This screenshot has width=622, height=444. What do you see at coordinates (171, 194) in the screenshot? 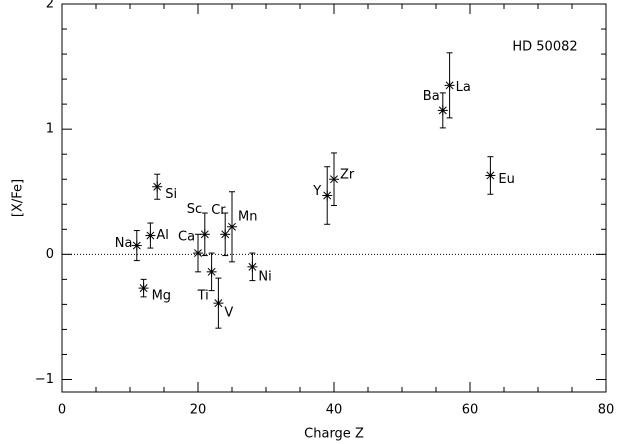
I see `point-label: Si` at bounding box center [171, 194].